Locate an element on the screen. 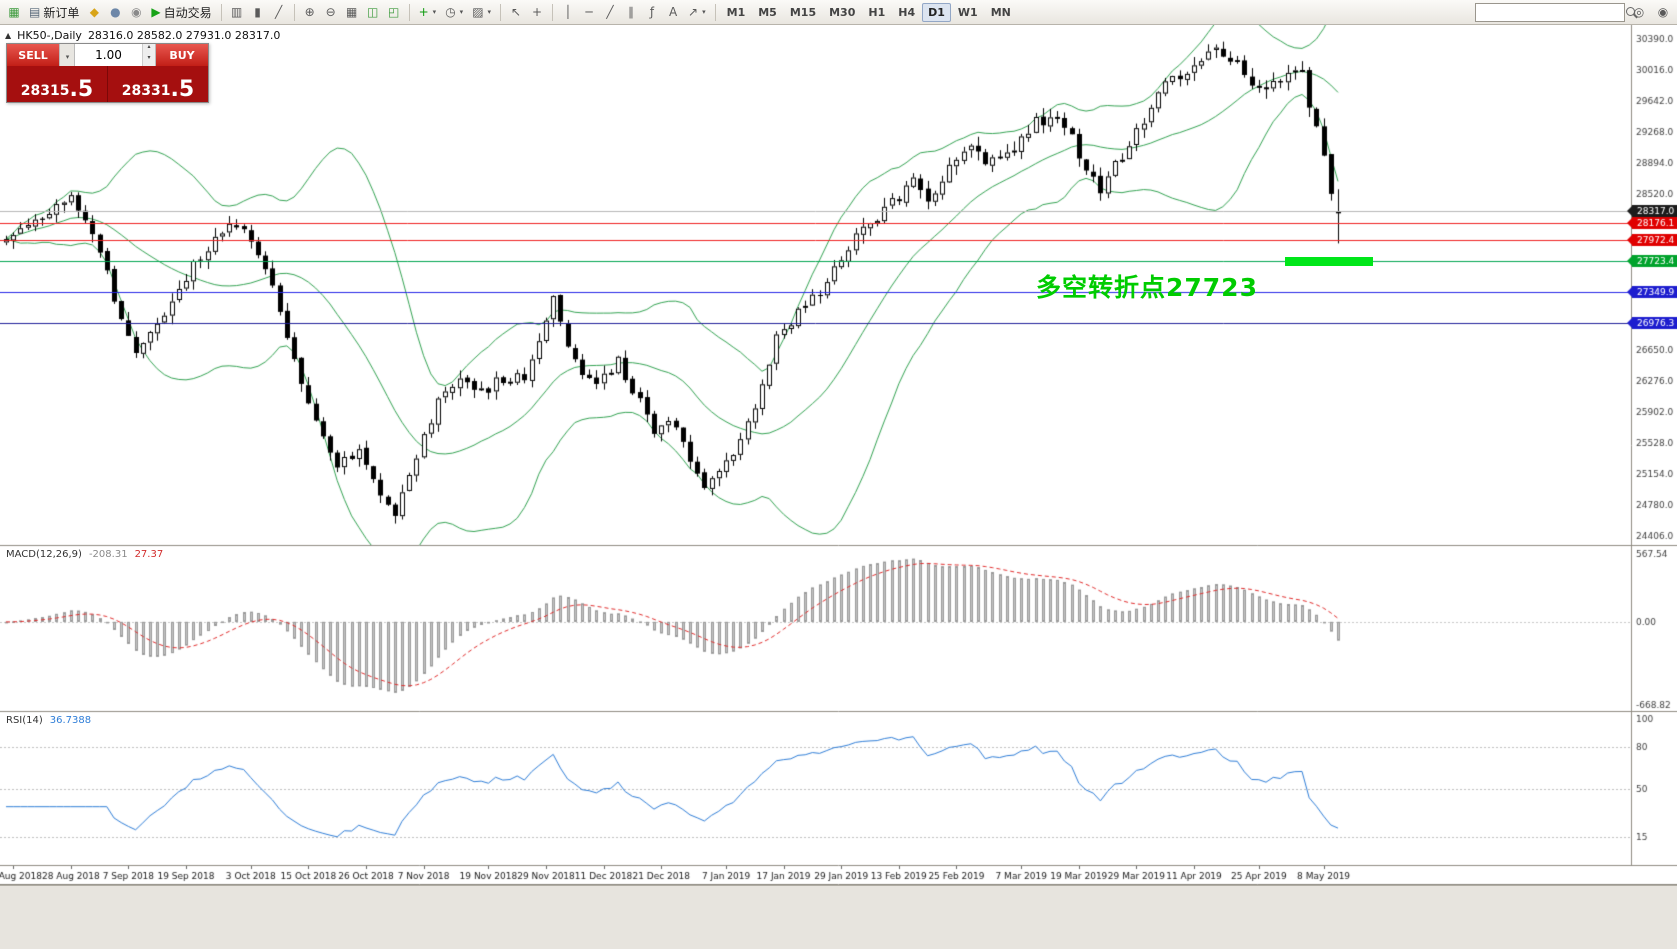 This screenshot has height=949, width=1677. align-charts-icon: ◰ is located at coordinates (393, 12).